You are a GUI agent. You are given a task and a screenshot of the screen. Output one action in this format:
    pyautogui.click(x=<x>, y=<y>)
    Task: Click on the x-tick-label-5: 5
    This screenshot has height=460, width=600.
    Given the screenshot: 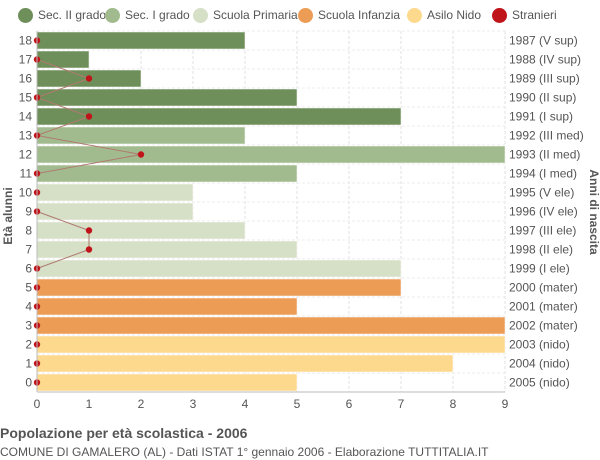 What is the action you would take?
    pyautogui.click(x=297, y=404)
    